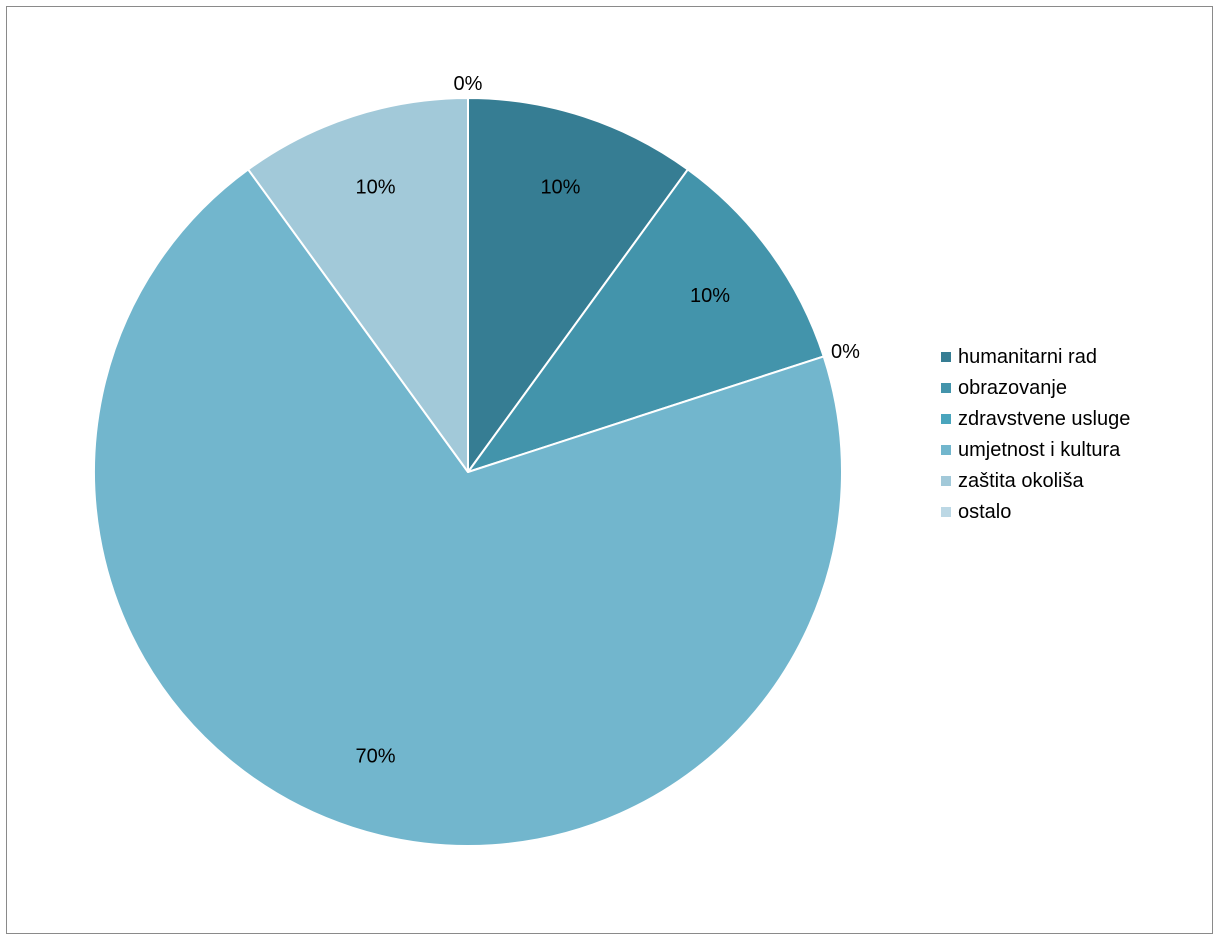 This screenshot has height=934, width=1217. Describe the element at coordinates (1021, 480) in the screenshot. I see `legend-label: zaštita okoliša` at that location.